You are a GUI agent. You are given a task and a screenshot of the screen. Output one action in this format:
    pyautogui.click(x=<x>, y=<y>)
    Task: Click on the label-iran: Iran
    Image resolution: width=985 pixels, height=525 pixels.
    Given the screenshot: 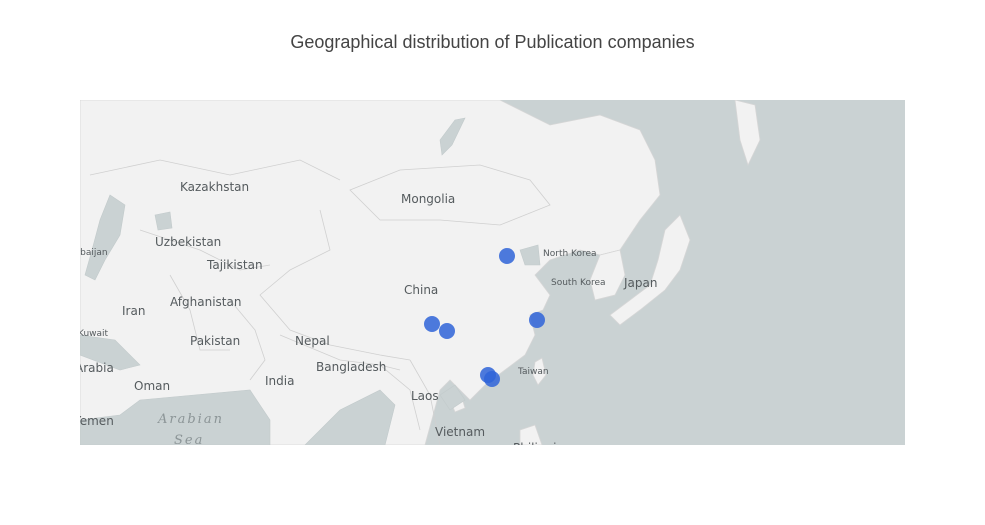 What is the action you would take?
    pyautogui.click(x=133, y=311)
    